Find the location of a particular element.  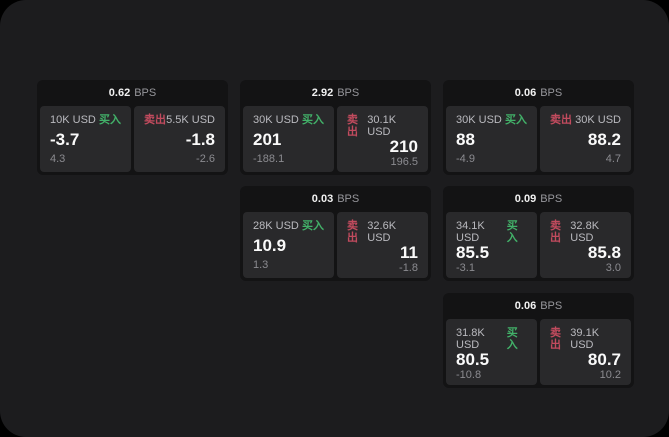

buy-delta: -10.8 is located at coordinates (469, 375).